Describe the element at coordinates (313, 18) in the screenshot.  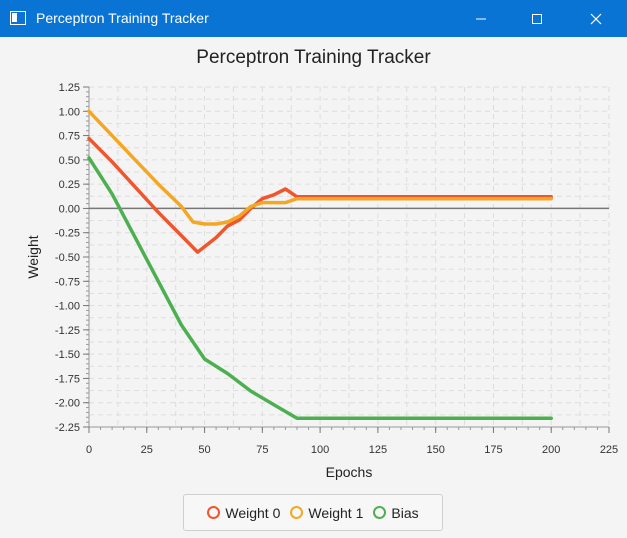
I see `title-bar: Perceptron Training Tracker` at that location.